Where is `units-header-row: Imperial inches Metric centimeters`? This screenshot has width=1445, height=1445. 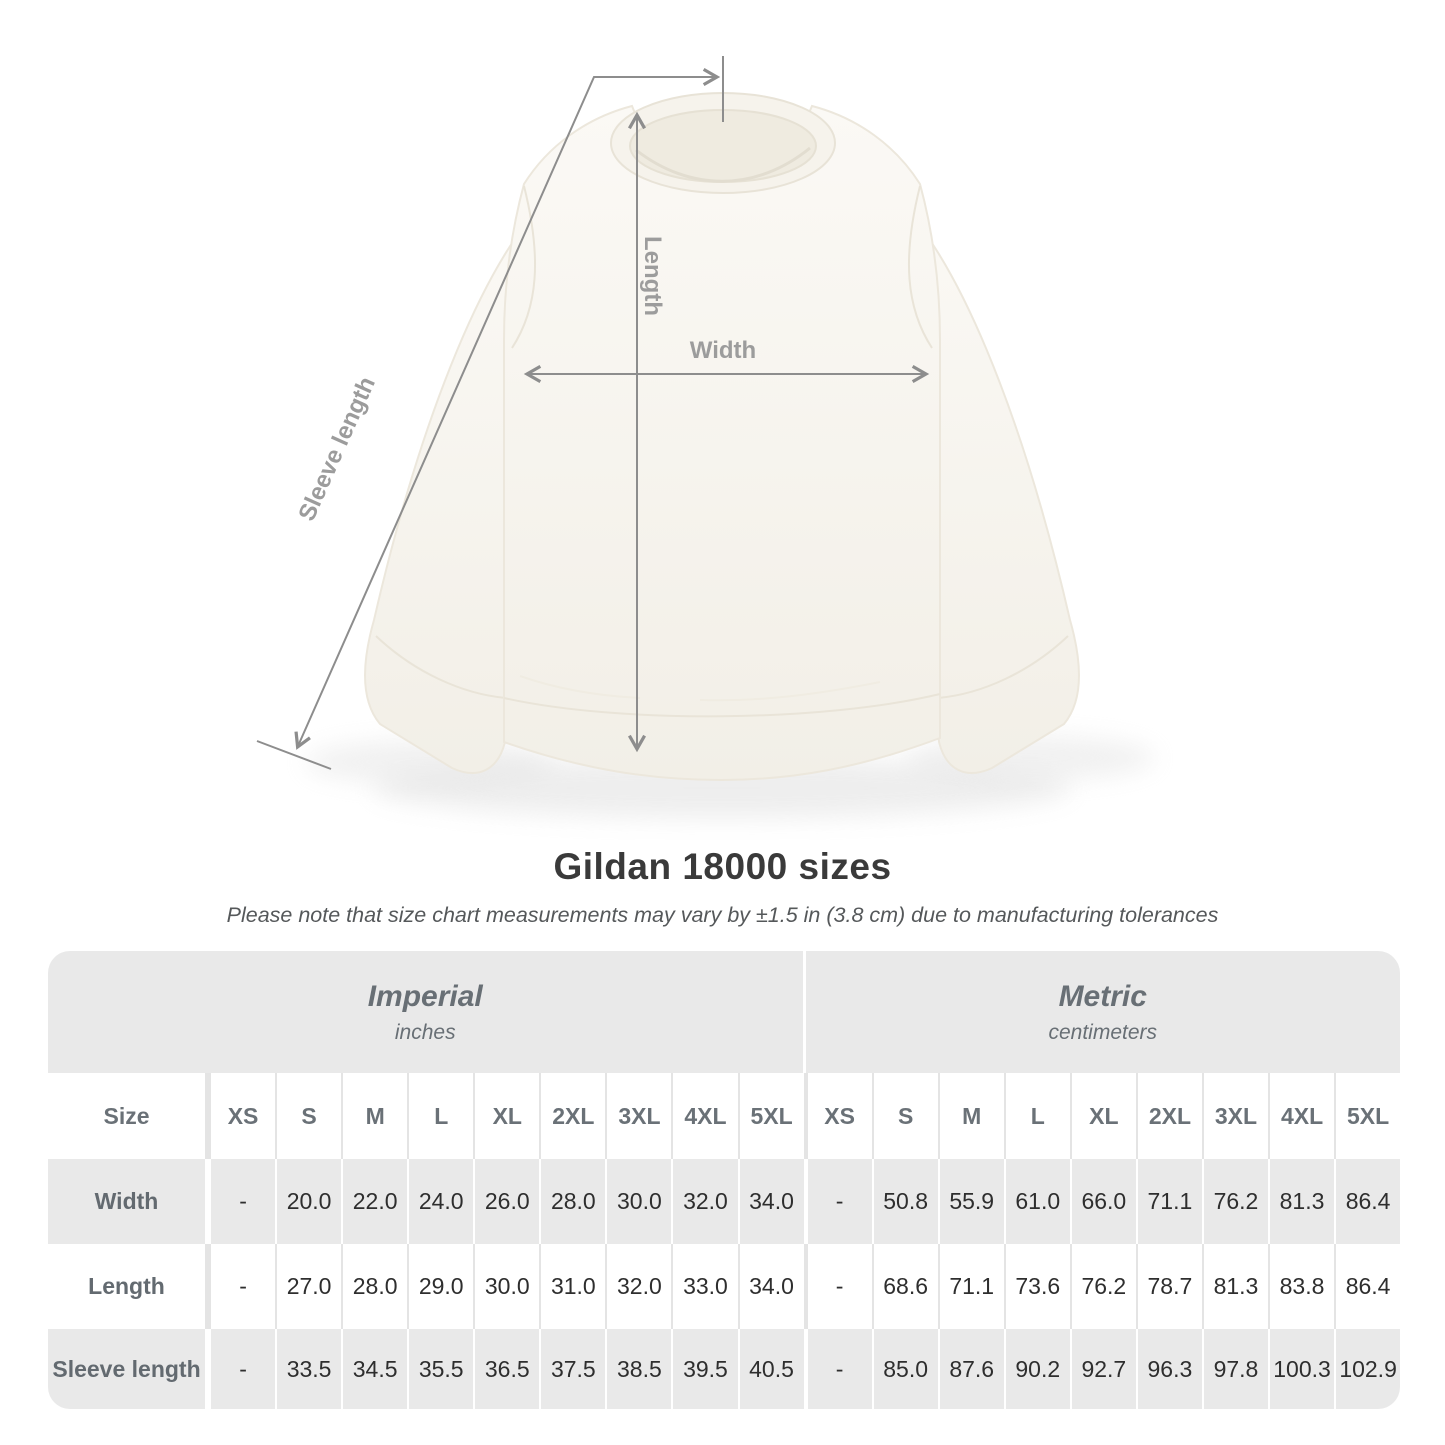 units-header-row: Imperial inches Metric centimeters is located at coordinates (724, 1012).